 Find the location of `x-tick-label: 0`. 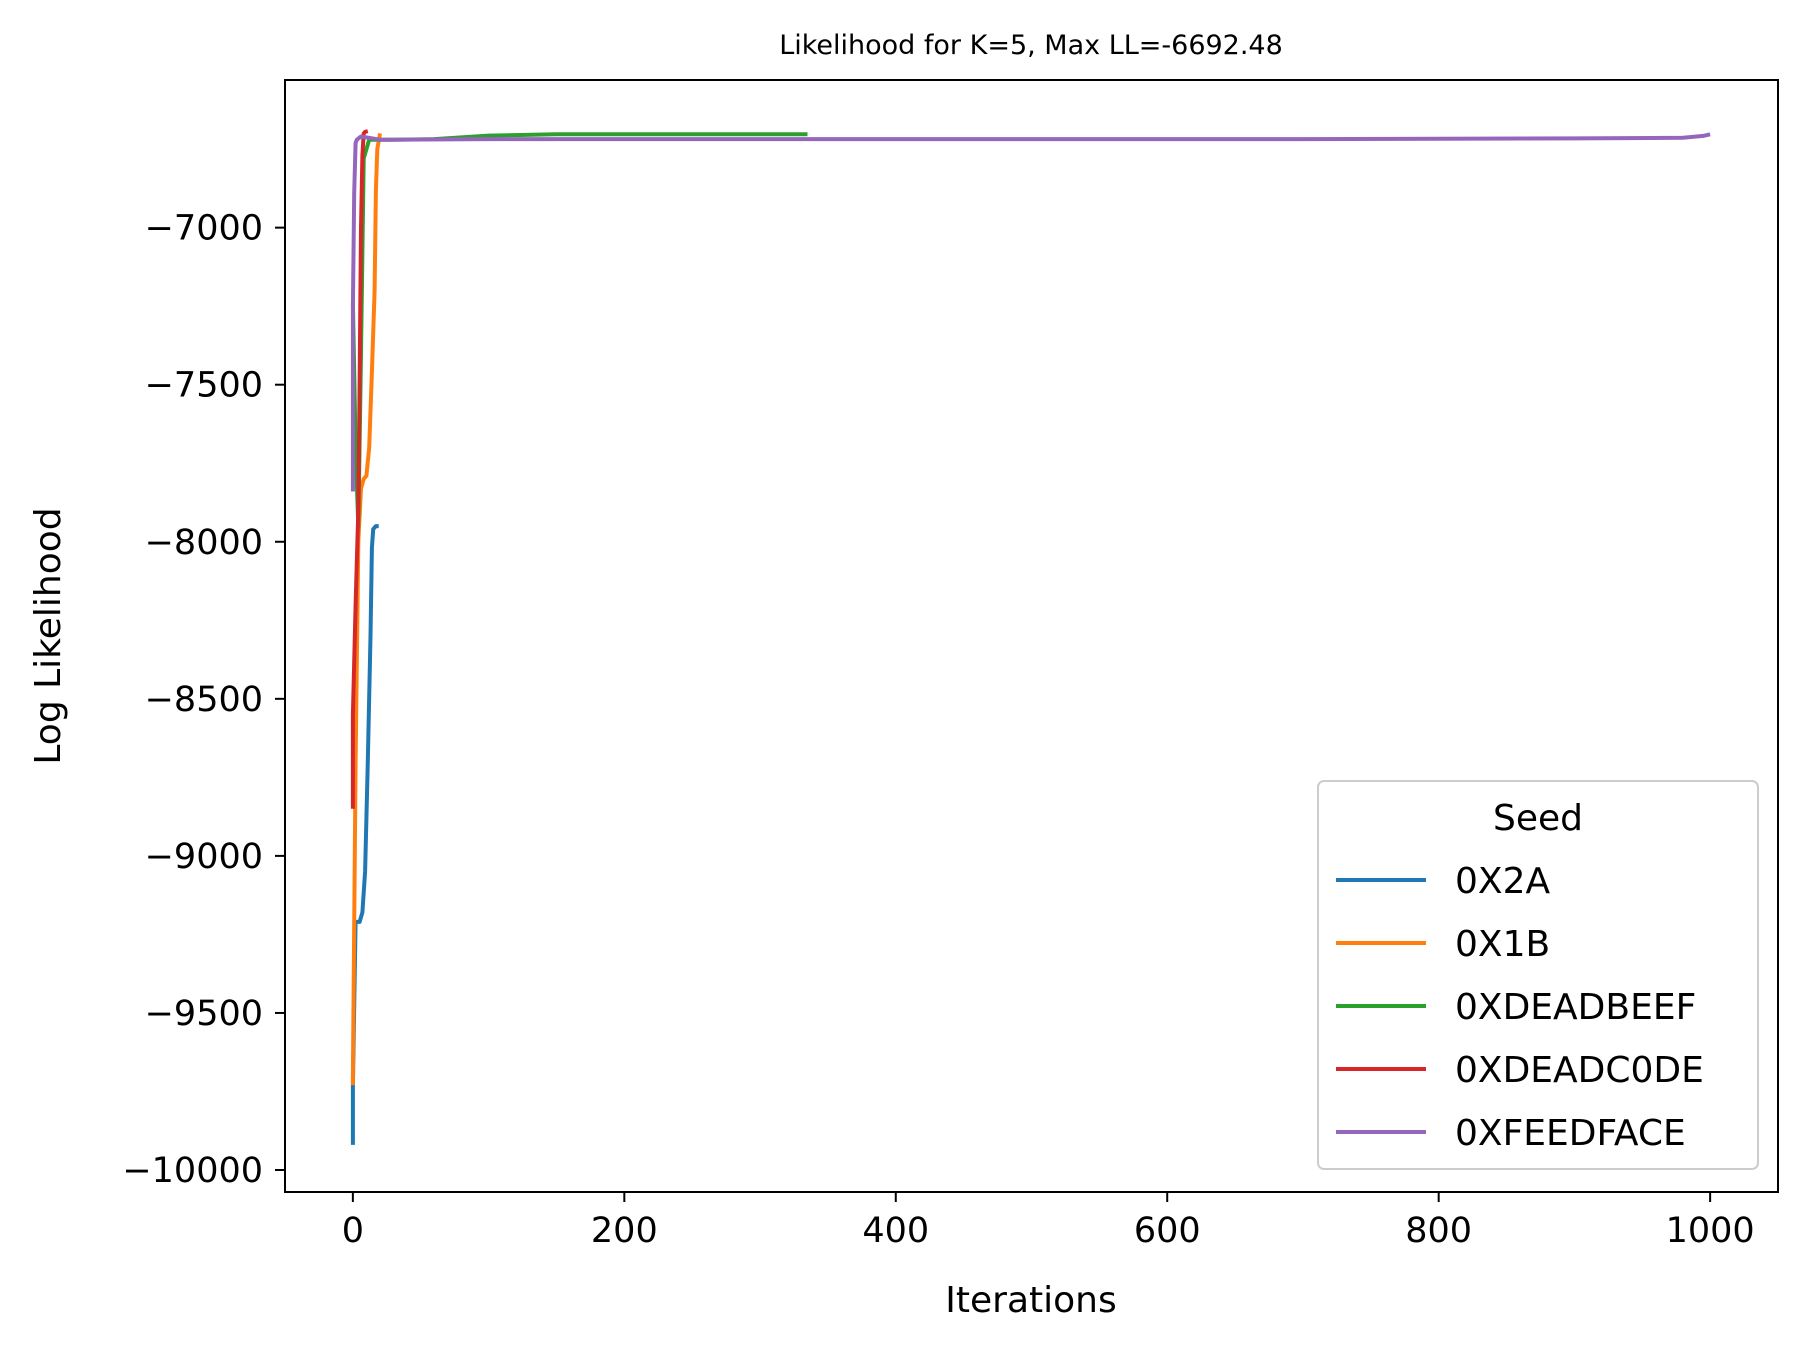

x-tick-label: 0 is located at coordinates (353, 1231).